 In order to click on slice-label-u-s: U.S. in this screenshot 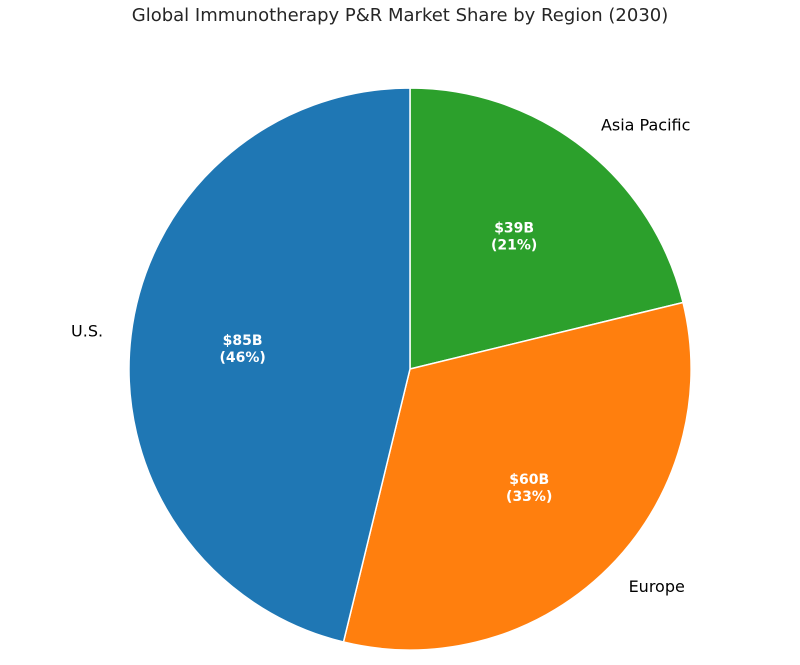, I will do `click(87, 331)`.